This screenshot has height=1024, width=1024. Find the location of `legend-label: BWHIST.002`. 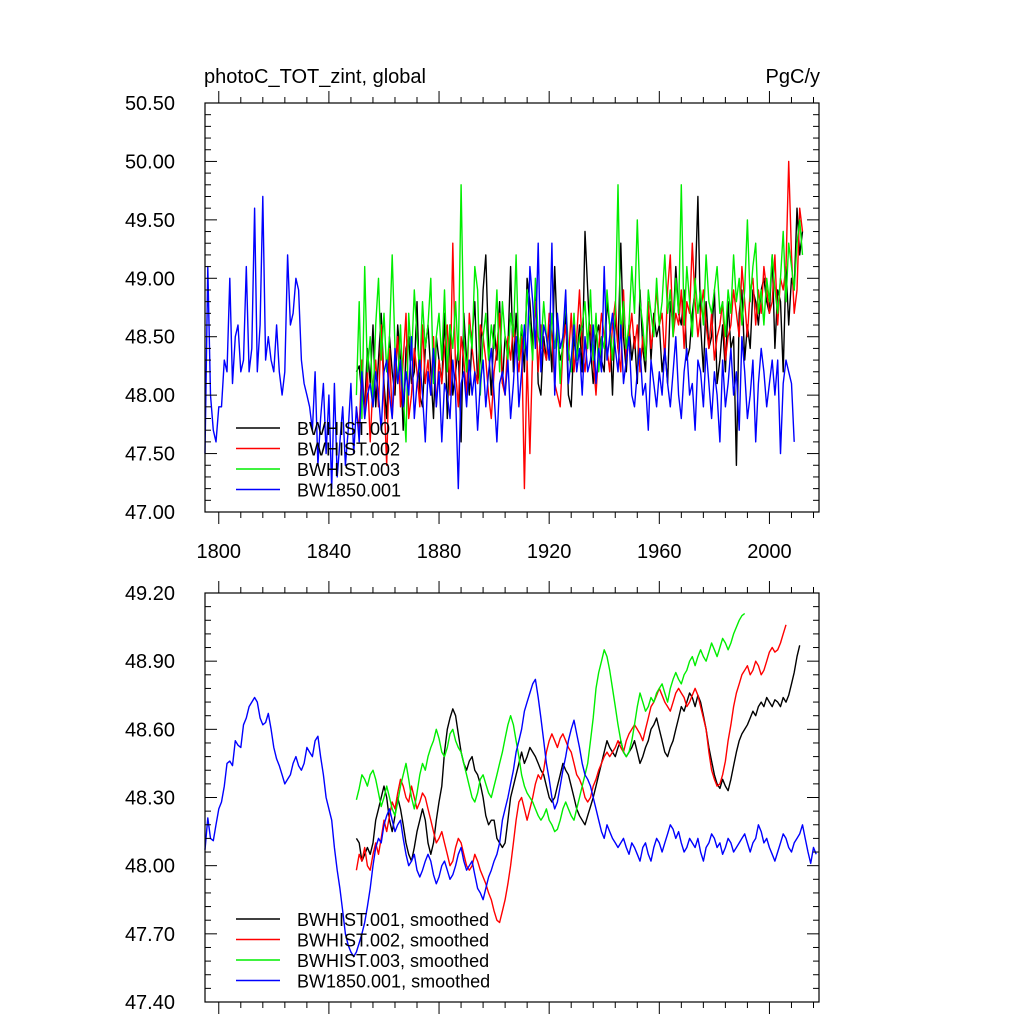

legend-label: BWHIST.002 is located at coordinates (348, 450).